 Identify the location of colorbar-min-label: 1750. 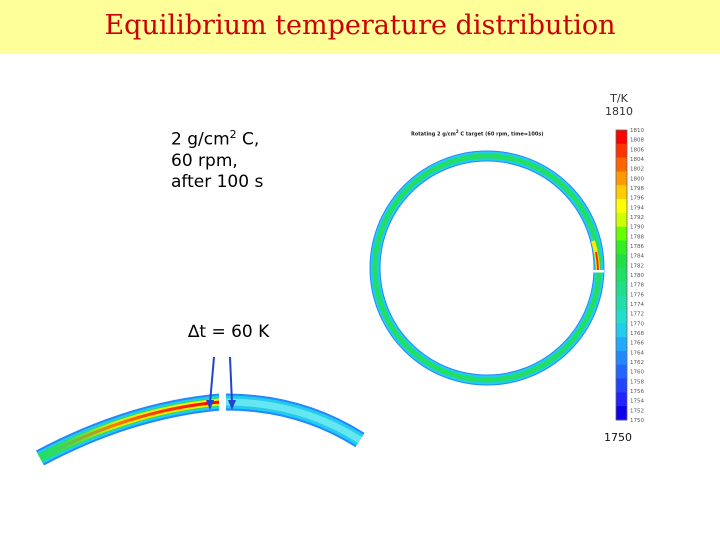
(618, 437).